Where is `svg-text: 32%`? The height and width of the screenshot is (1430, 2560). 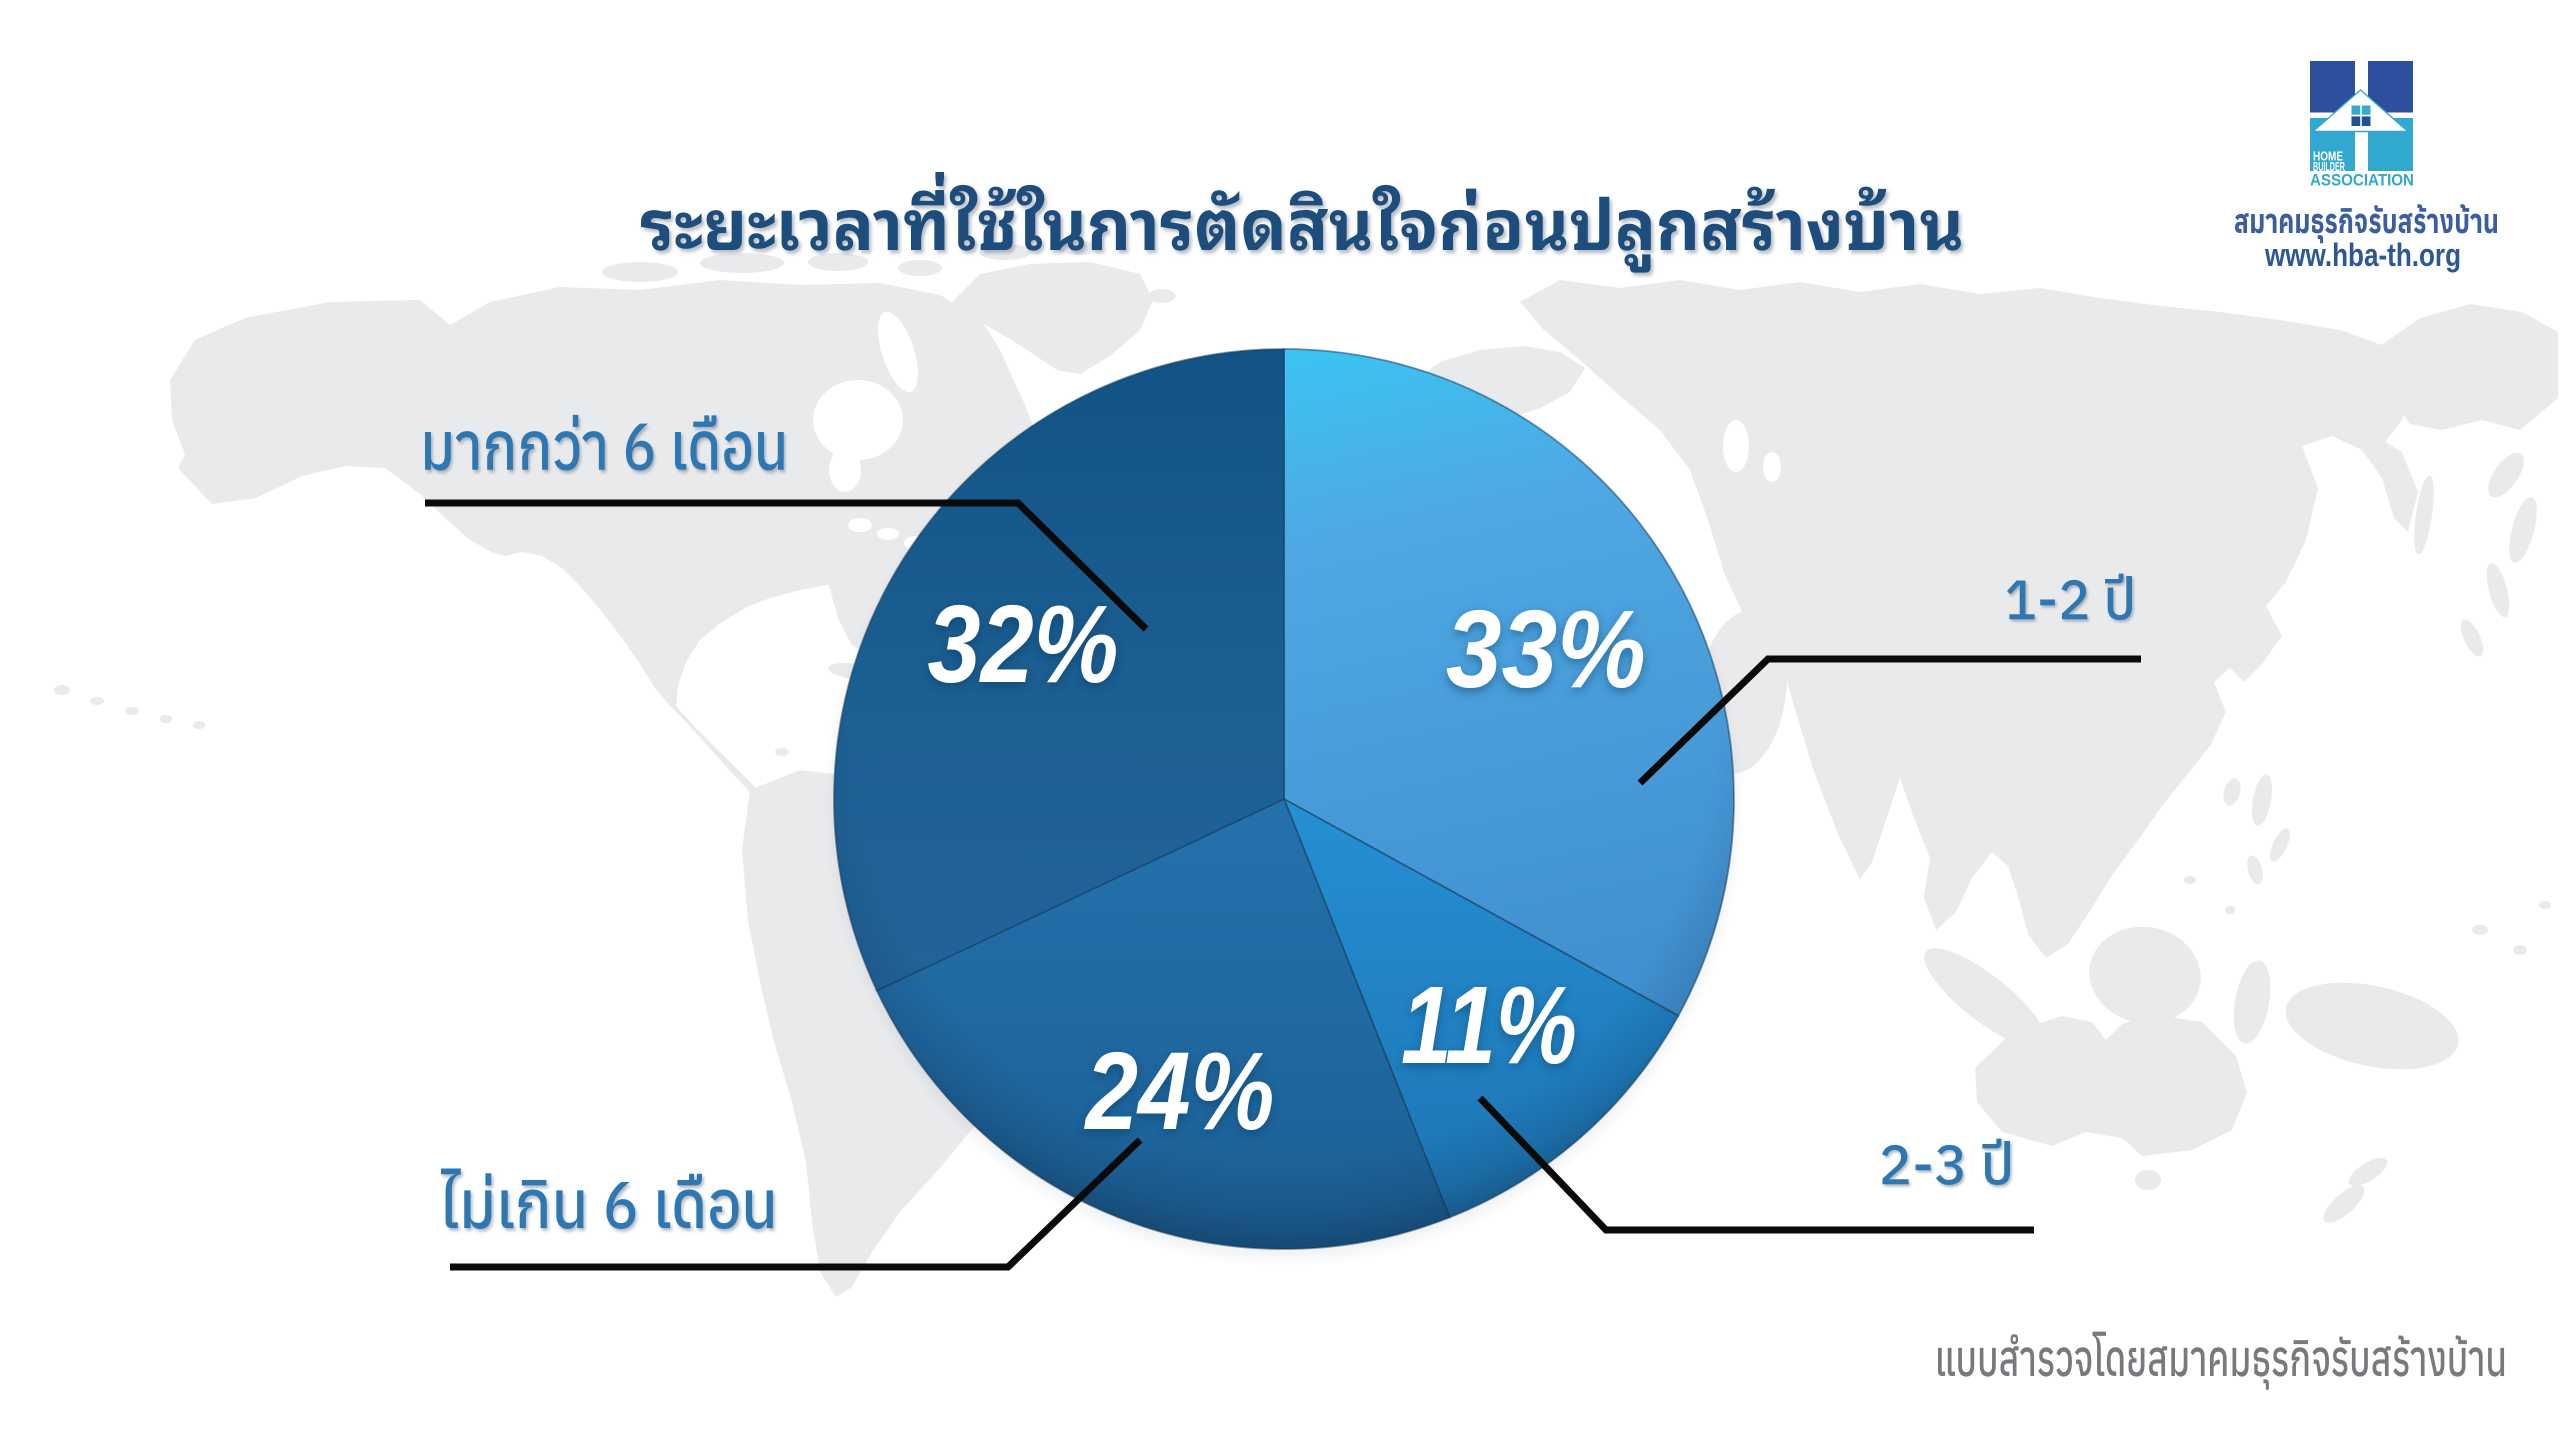
svg-text: 32% is located at coordinates (1023, 644).